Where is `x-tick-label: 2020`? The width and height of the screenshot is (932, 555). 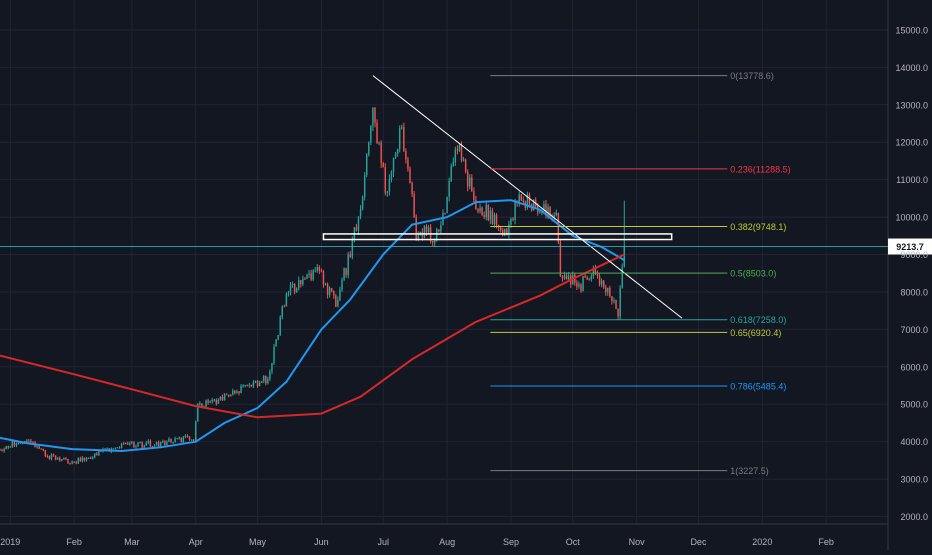
x-tick-label: 2020 is located at coordinates (762, 542).